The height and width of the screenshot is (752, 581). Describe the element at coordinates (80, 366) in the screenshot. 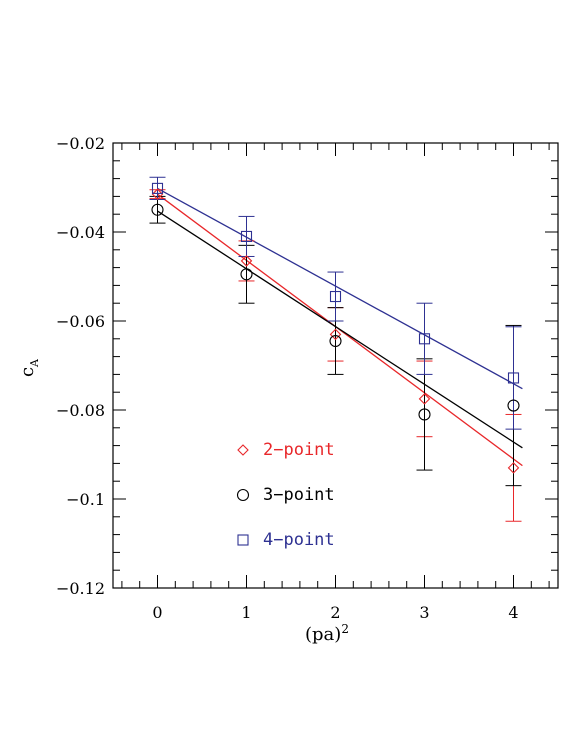

I see `y-tick-labels: −0.12 −0.1 −0.08 −0.06 −0.04 −0.02` at that location.